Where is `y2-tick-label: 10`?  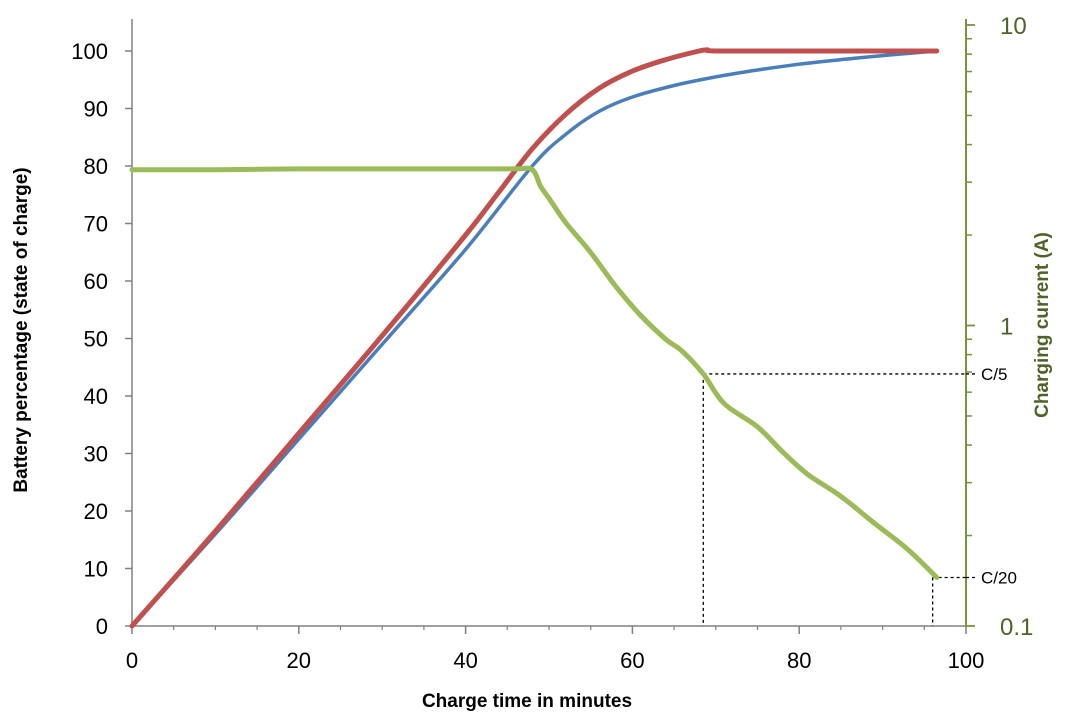
y2-tick-label: 10 is located at coordinates (1013, 26).